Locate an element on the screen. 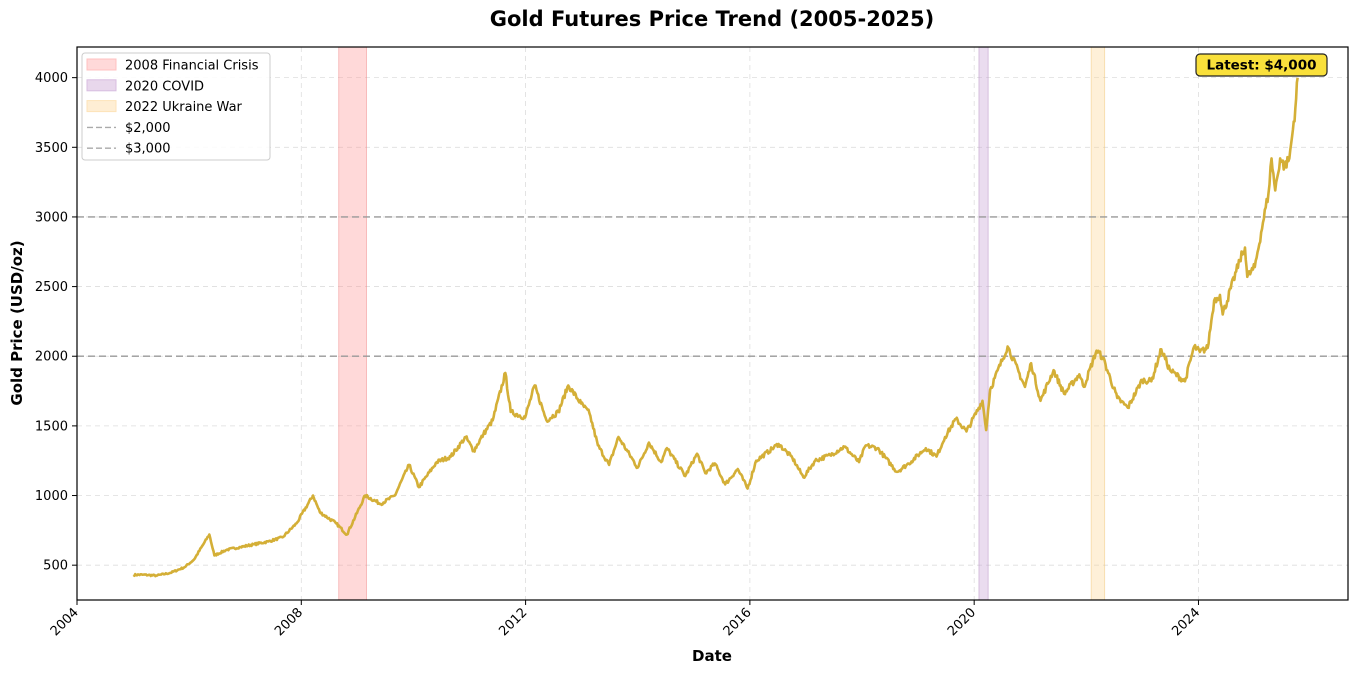 Image resolution: width=1358 pixels, height=674 pixels. chart-title: Gold Futures Price Trend (2005-2025) is located at coordinates (712, 19).